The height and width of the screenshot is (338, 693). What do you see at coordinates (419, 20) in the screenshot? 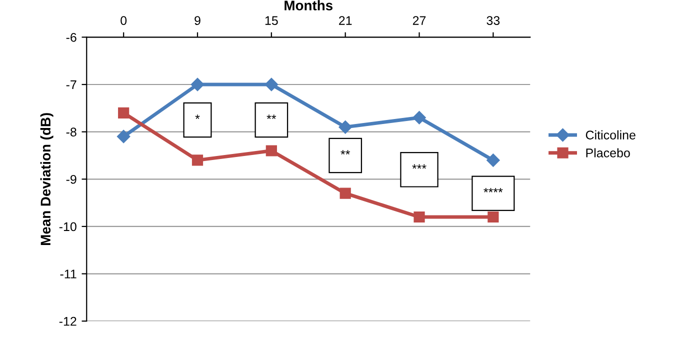
I see `x-tick-label: 27` at bounding box center [419, 20].